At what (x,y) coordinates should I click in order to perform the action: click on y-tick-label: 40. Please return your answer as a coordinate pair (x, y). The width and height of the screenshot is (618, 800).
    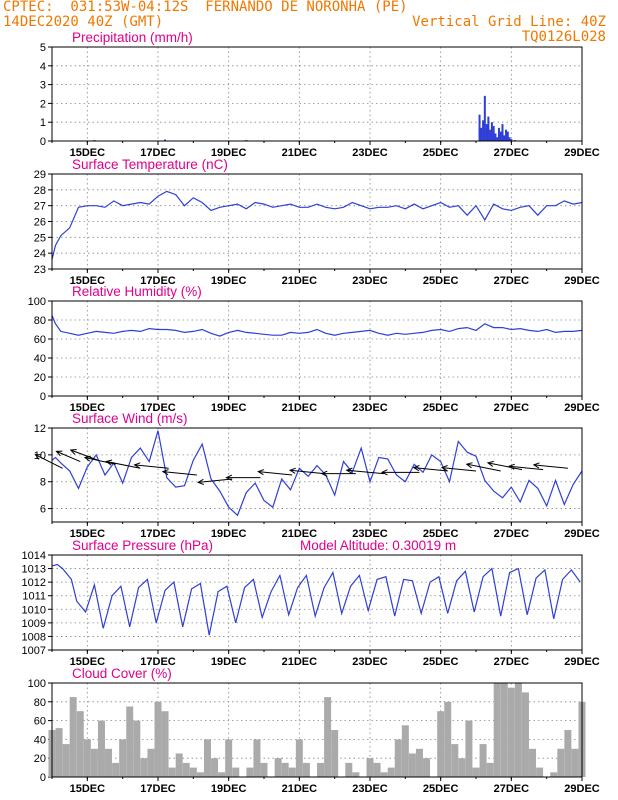
    Looking at the image, I should click on (40, 359).